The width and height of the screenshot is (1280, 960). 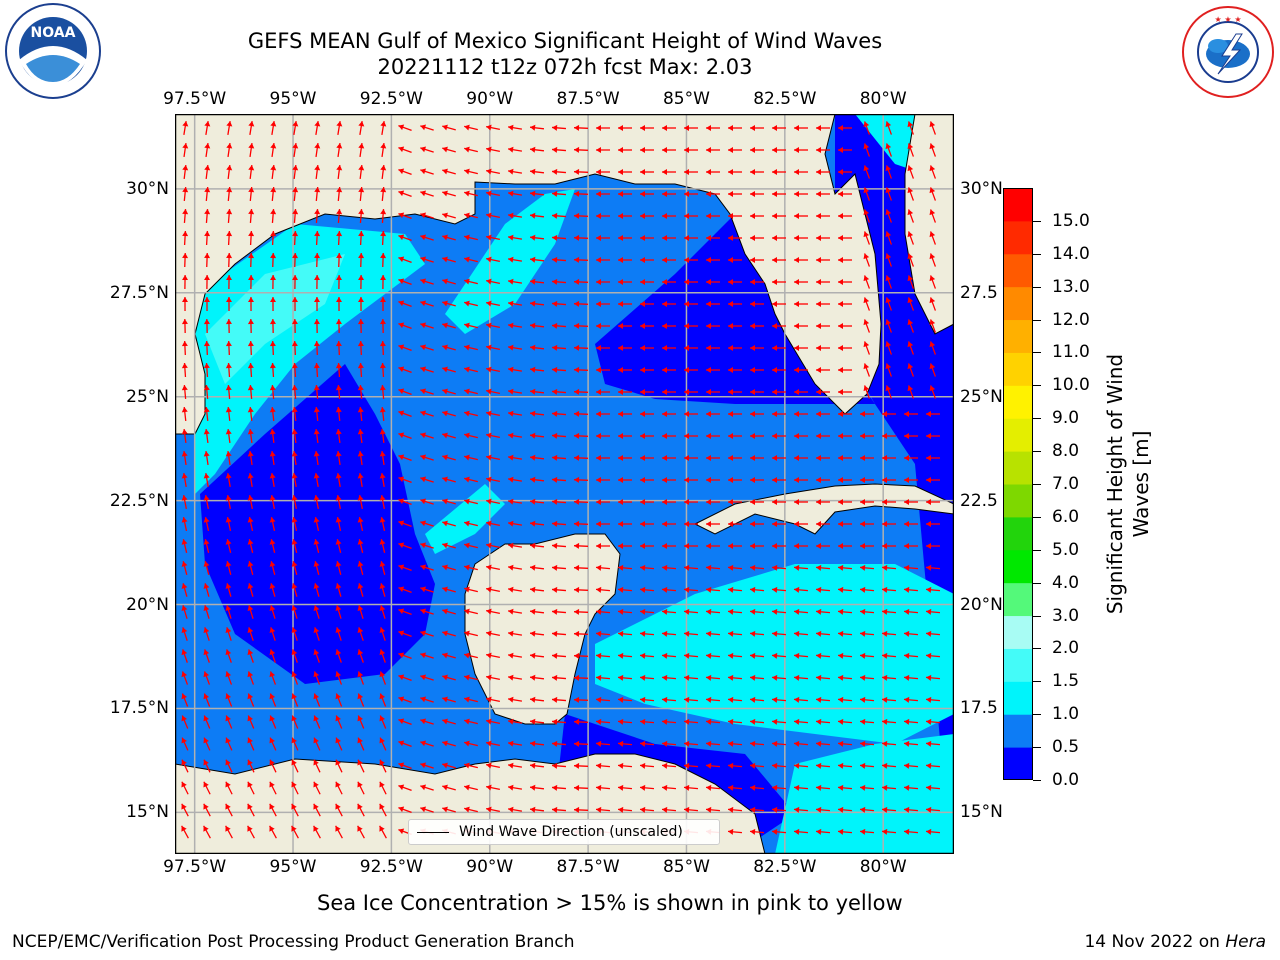 What do you see at coordinates (1066, 418) in the screenshot?
I see `colorbar-tick-label: 9.0` at bounding box center [1066, 418].